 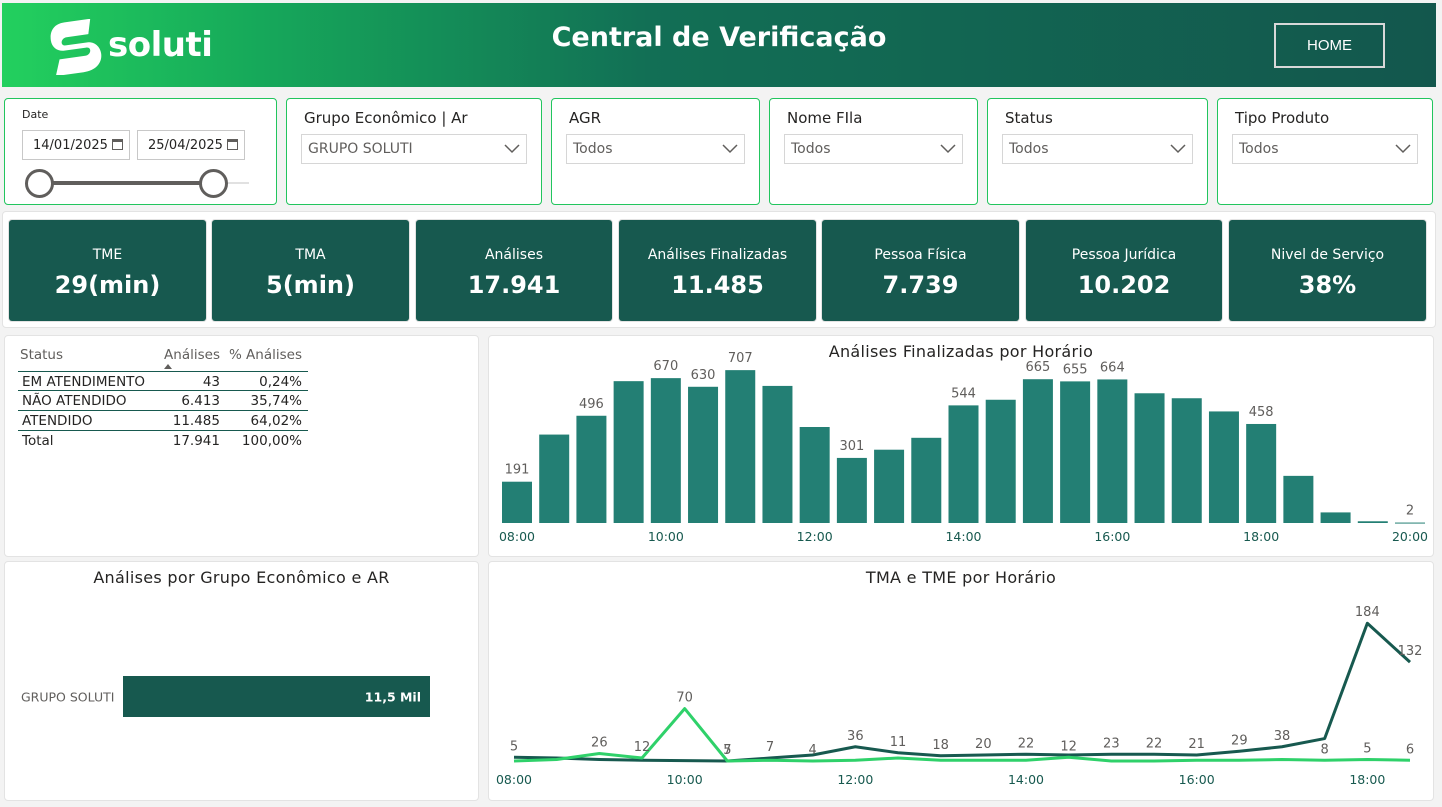 What do you see at coordinates (855, 736) in the screenshot?
I see `line-data-label: 36` at bounding box center [855, 736].